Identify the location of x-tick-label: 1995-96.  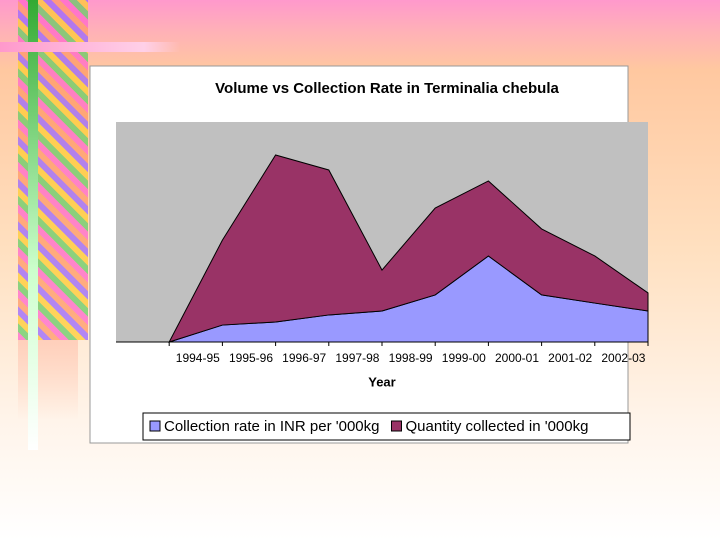
(251, 358).